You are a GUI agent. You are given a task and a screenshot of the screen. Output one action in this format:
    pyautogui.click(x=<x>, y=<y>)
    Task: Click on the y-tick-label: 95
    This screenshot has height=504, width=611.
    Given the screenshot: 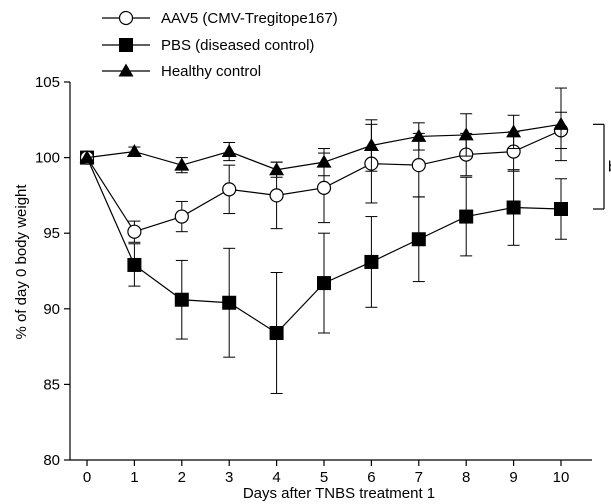 What is the action you would take?
    pyautogui.click(x=51, y=233)
    